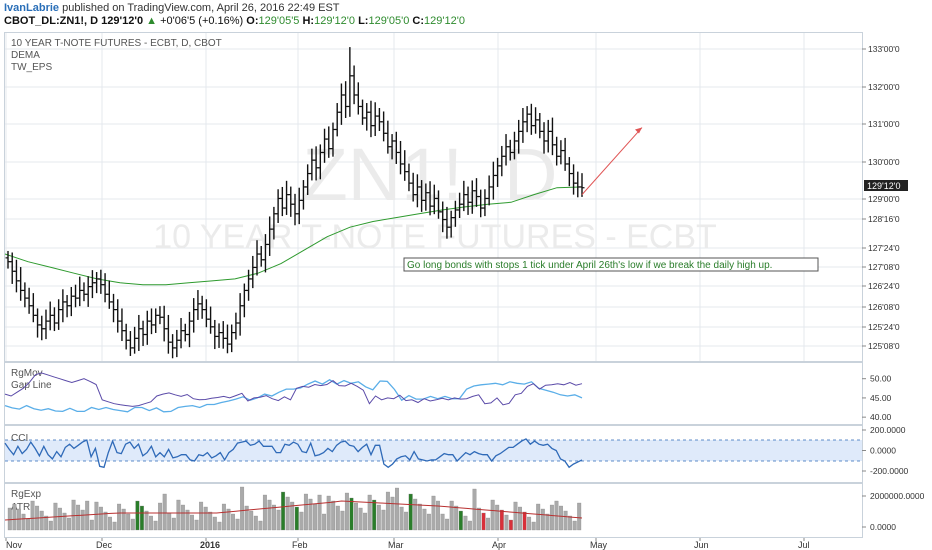 The image size is (932, 550). Describe the element at coordinates (407, 544) in the screenshot. I see `time-axis: Nov Dec 2016 Feb Mar Apr May Jun Jul` at that location.